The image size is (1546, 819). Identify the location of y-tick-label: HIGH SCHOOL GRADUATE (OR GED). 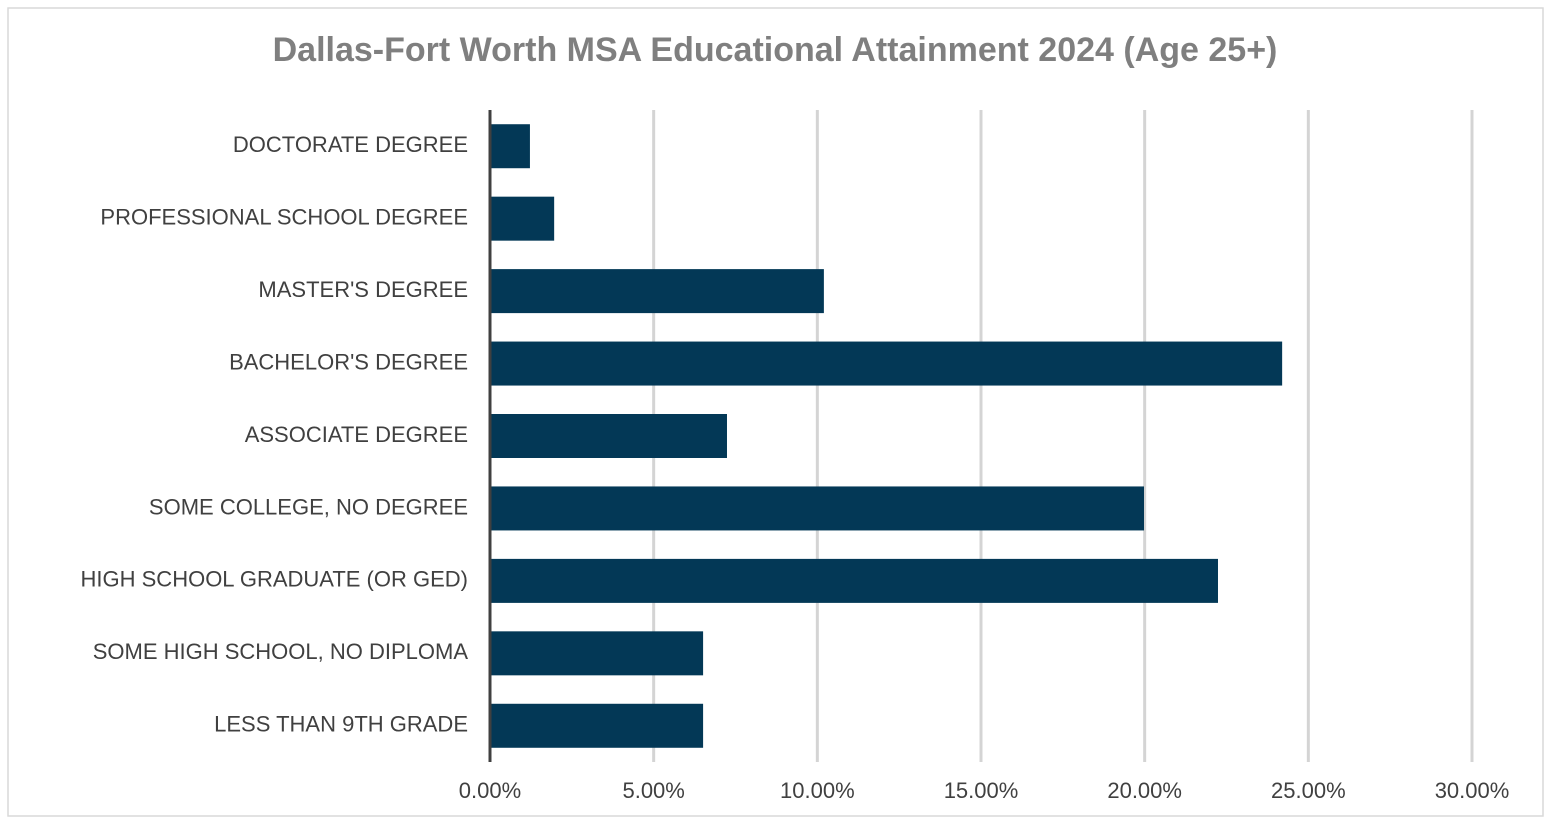
(274, 579).